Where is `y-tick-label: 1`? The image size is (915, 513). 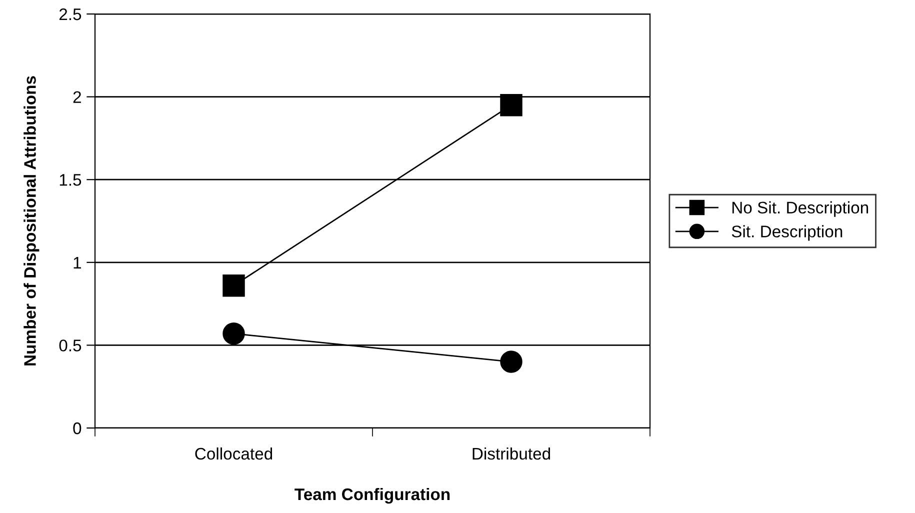 y-tick-label: 1 is located at coordinates (77, 262).